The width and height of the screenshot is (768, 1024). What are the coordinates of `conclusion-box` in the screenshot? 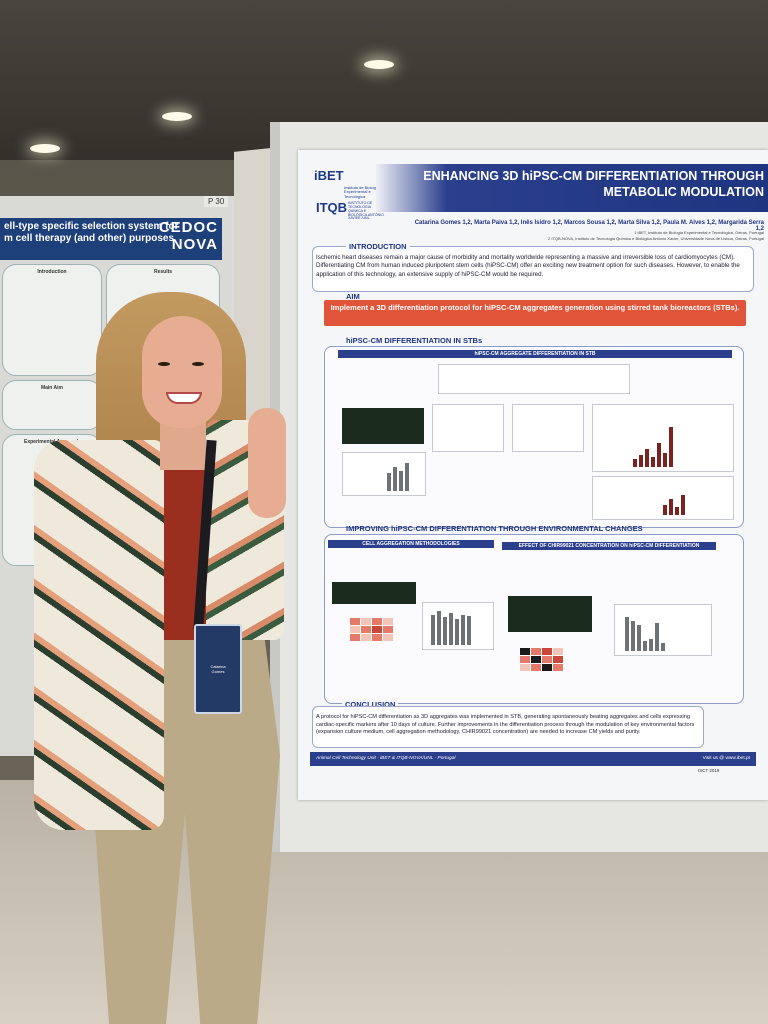 It's located at (508, 727).